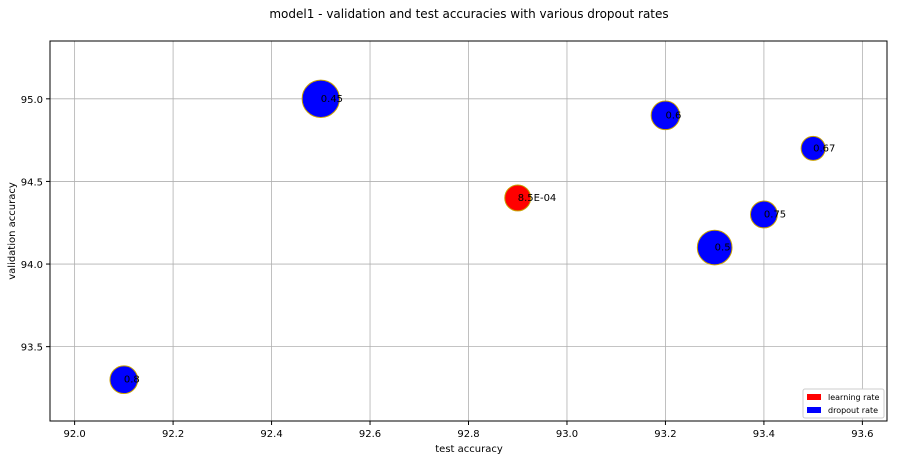  What do you see at coordinates (814, 410) in the screenshot?
I see `legend-swatch-dropout-rate` at bounding box center [814, 410].